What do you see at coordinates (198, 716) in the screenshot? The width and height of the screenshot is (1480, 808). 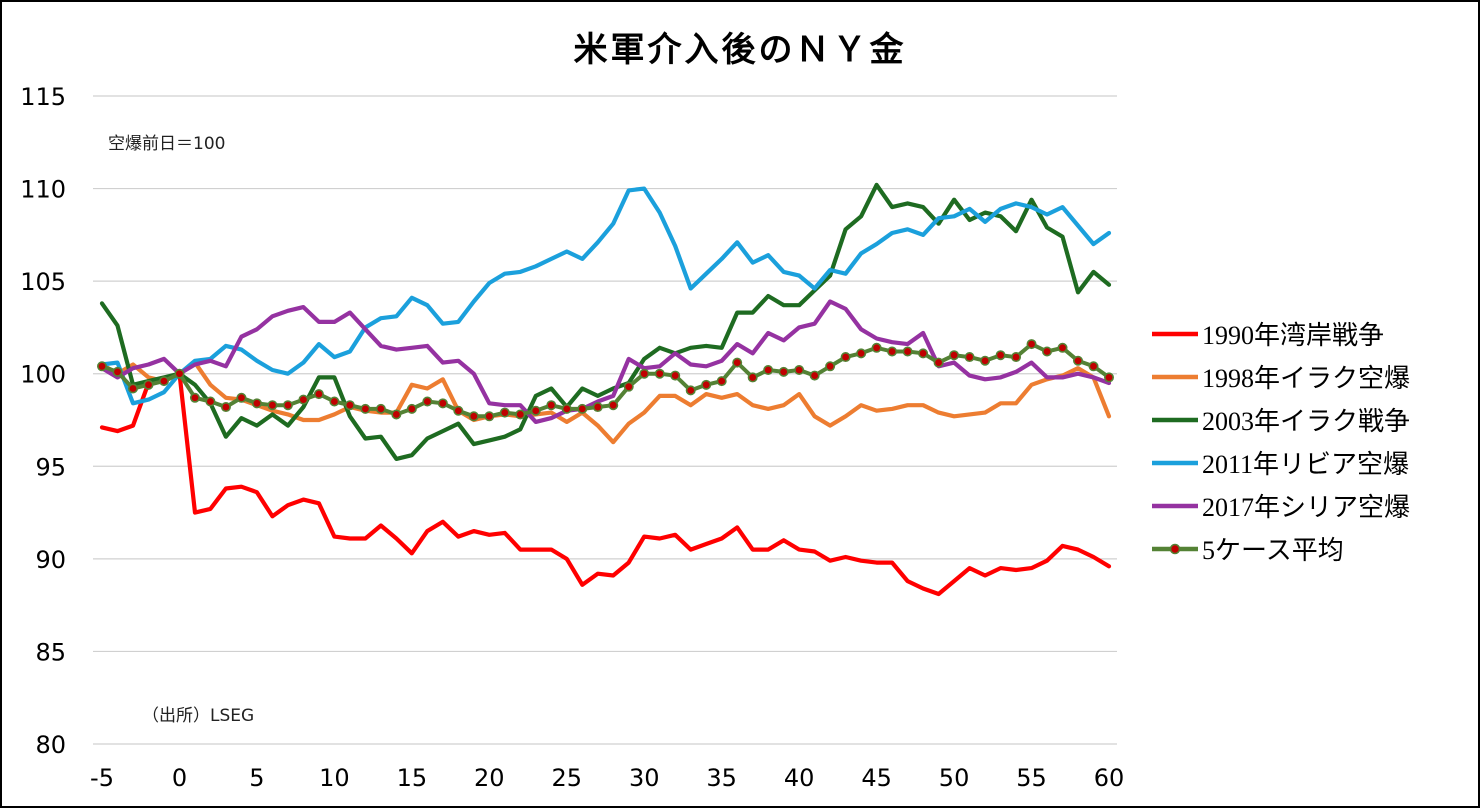 I see `source-note: （出所）LSEG` at bounding box center [198, 716].